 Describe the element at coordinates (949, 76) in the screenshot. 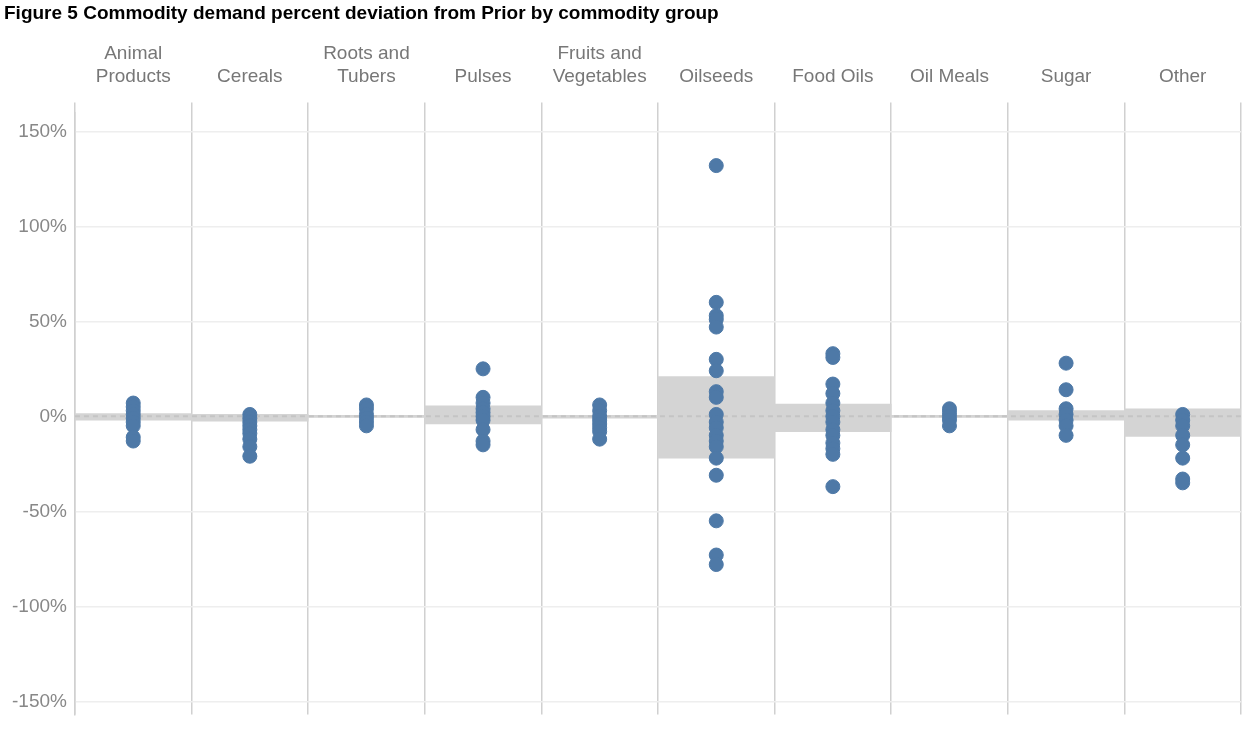

I see `x-tick-label: Oil Meals` at that location.